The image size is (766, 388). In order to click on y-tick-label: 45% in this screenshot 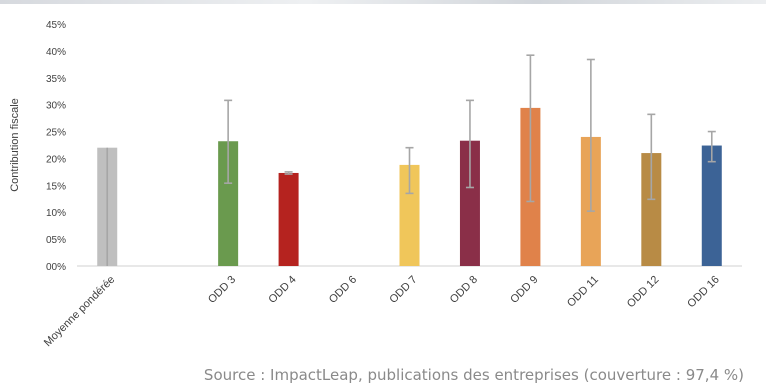, I will do `click(56, 25)`.